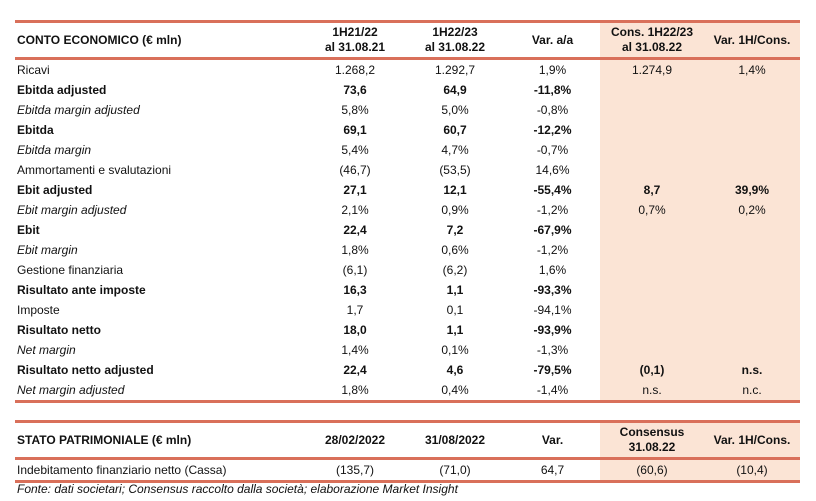  What do you see at coordinates (71, 390) in the screenshot?
I see `row-label: Net margin adjusted` at bounding box center [71, 390].